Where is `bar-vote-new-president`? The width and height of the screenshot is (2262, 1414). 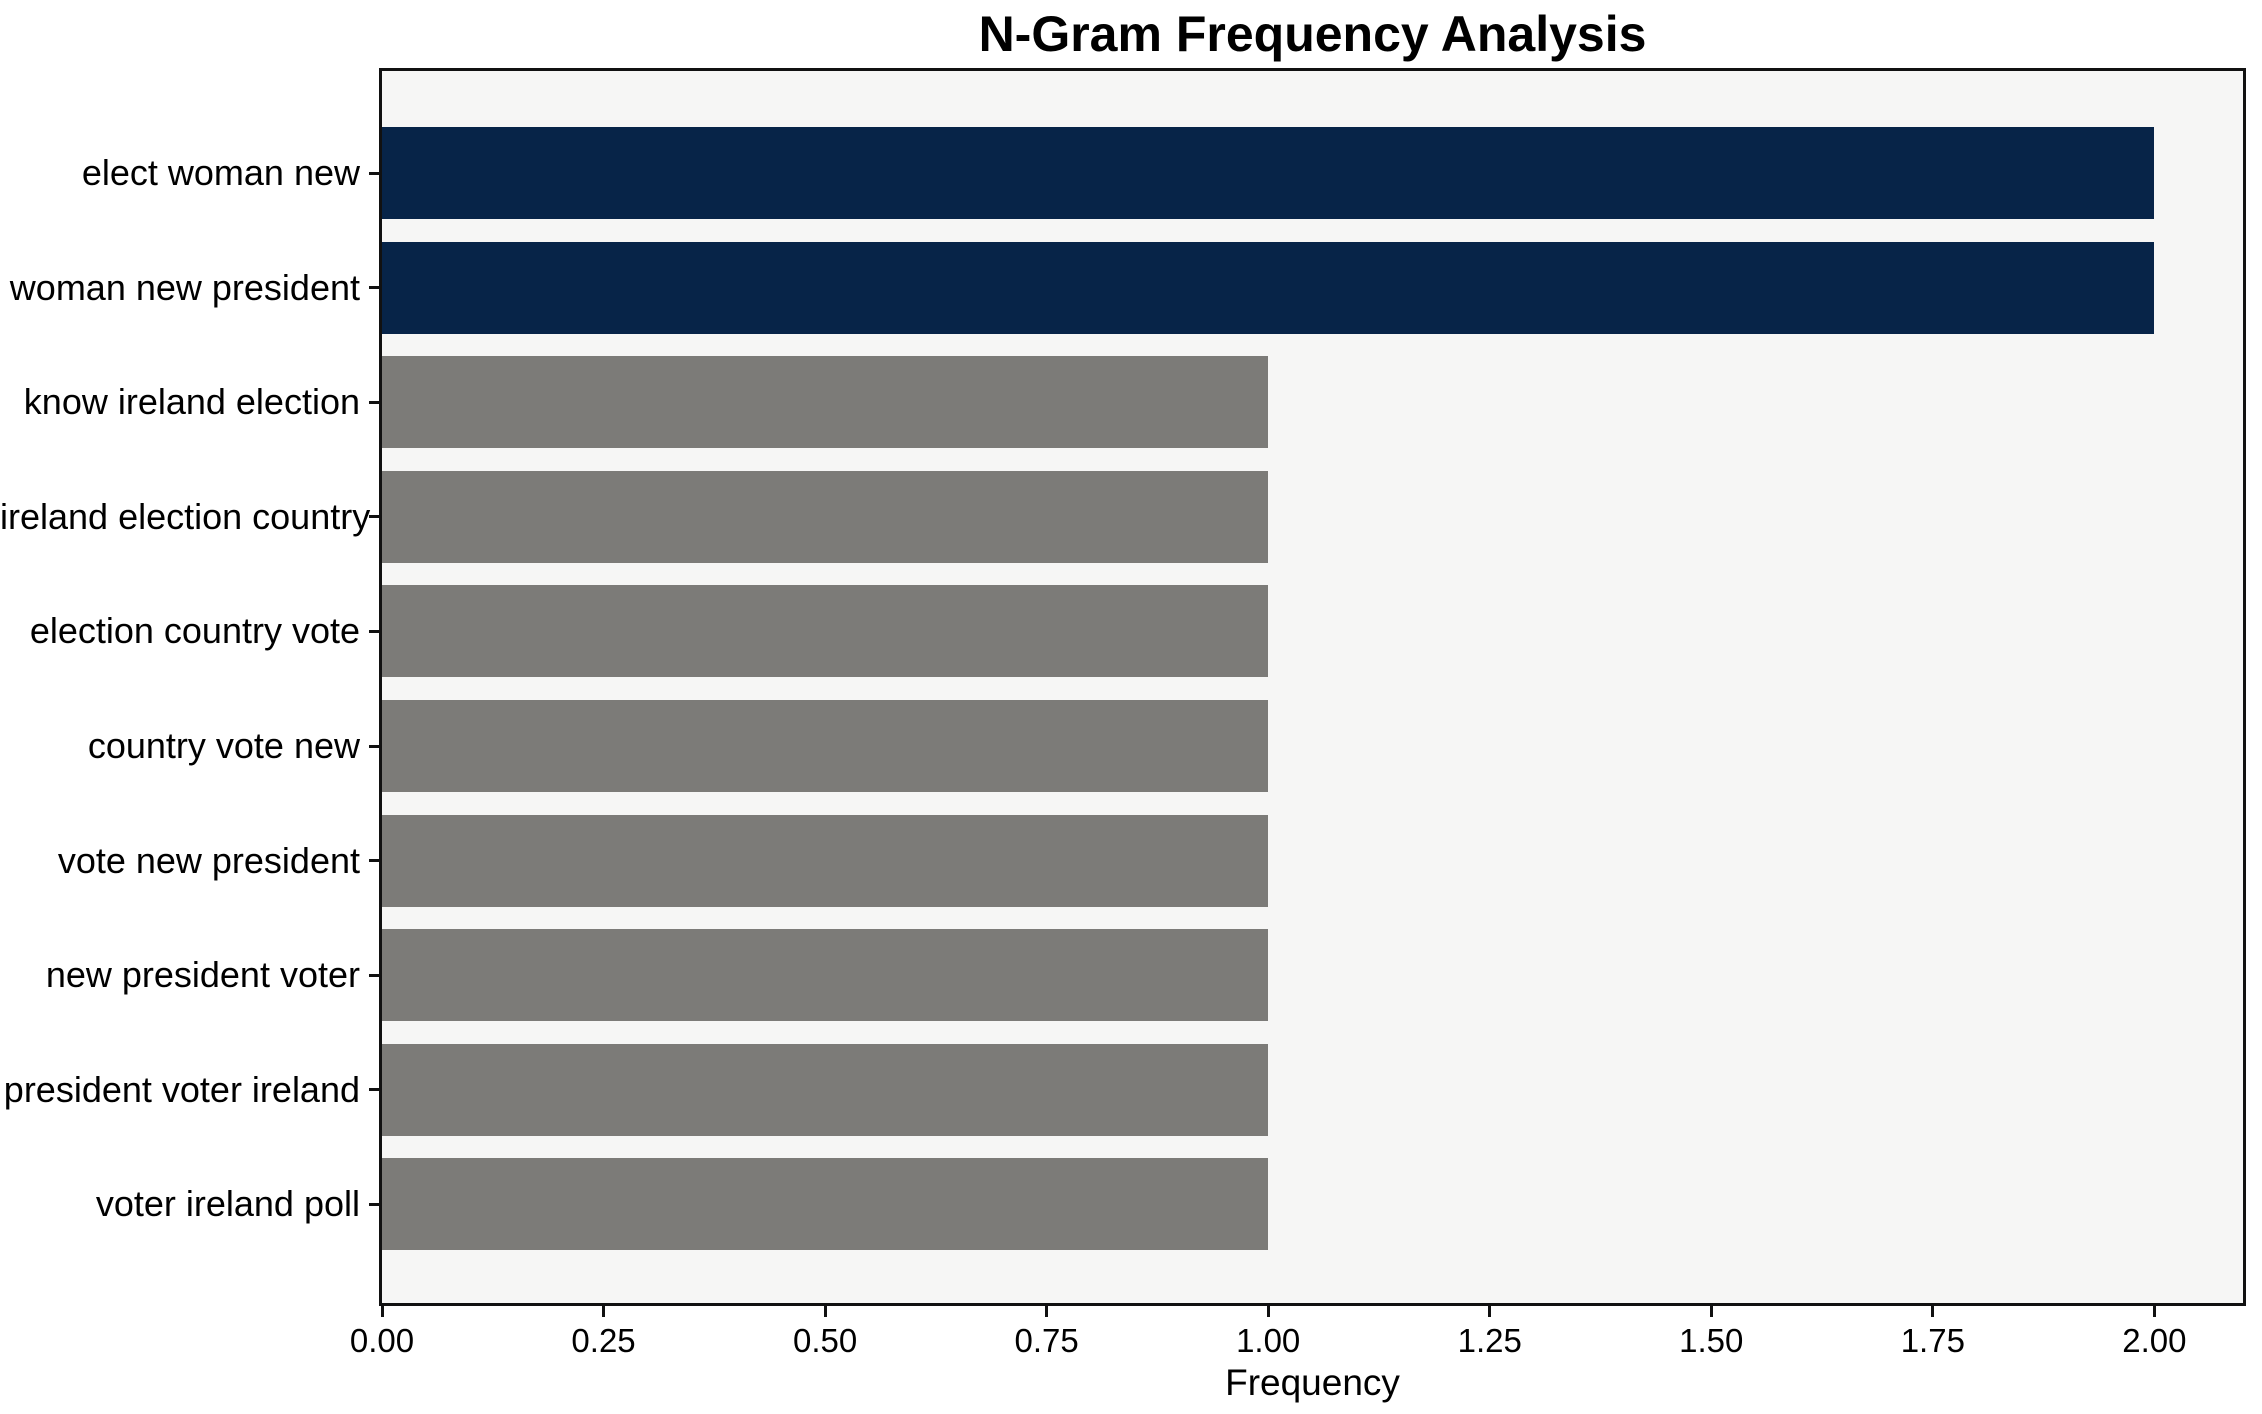 bar-vote-new-president is located at coordinates (825, 860).